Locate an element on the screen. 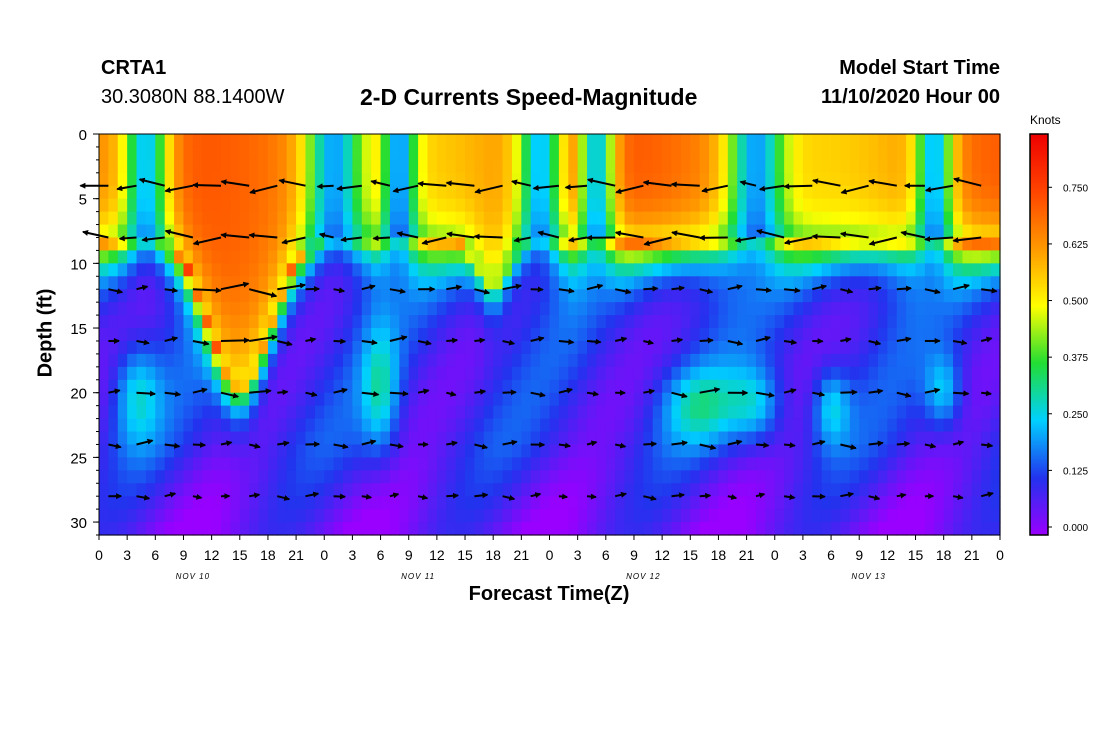 This screenshot has height=750, width=1100. x-tick-label: 0 is located at coordinates (550, 555).